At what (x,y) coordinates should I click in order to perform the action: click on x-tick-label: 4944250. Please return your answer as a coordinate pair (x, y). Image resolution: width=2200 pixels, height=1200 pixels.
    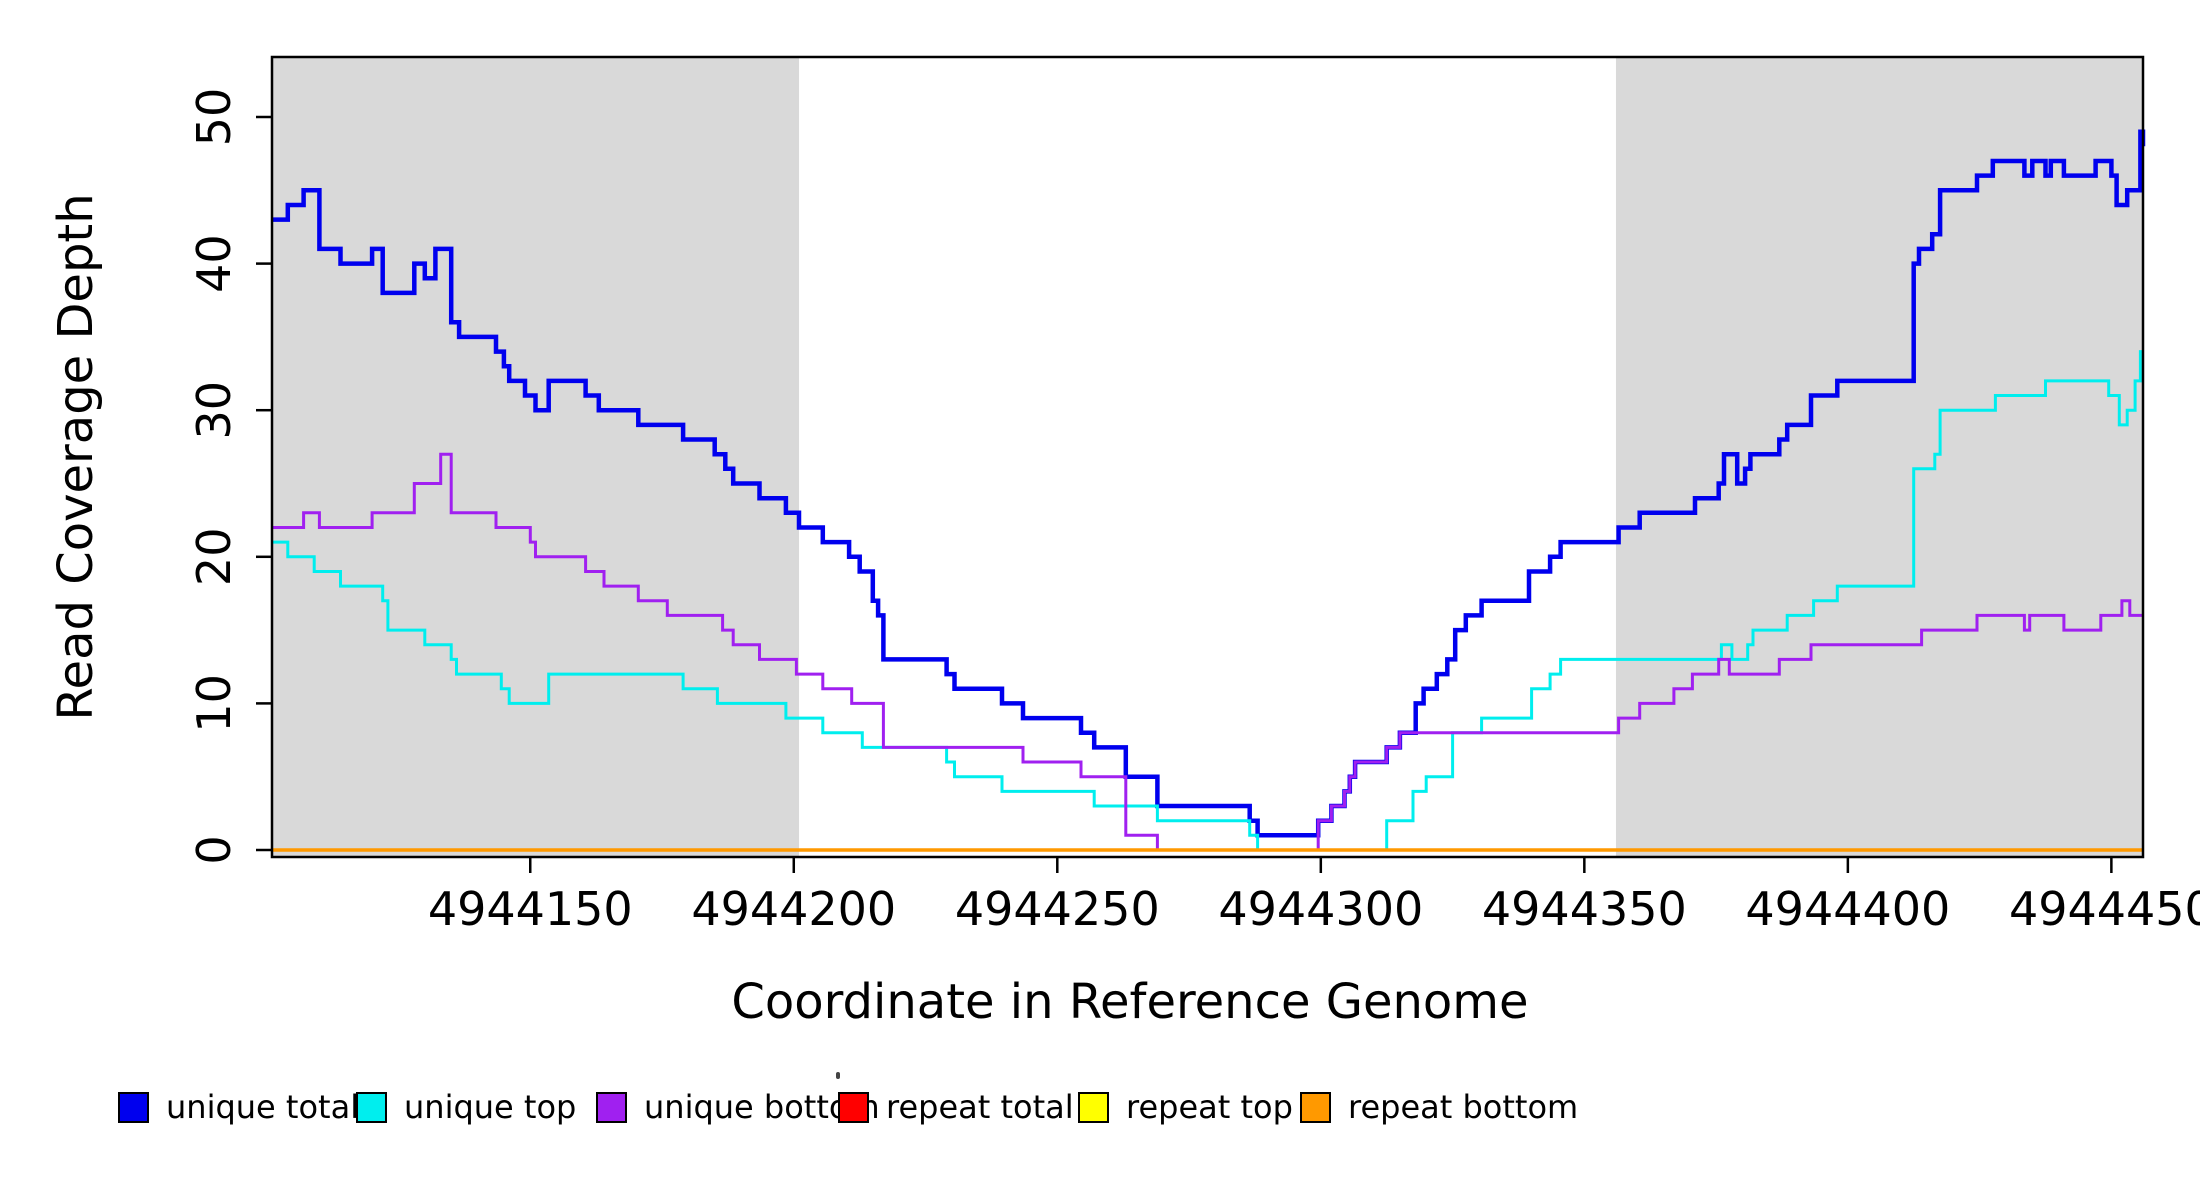
    Looking at the image, I should click on (1057, 909).